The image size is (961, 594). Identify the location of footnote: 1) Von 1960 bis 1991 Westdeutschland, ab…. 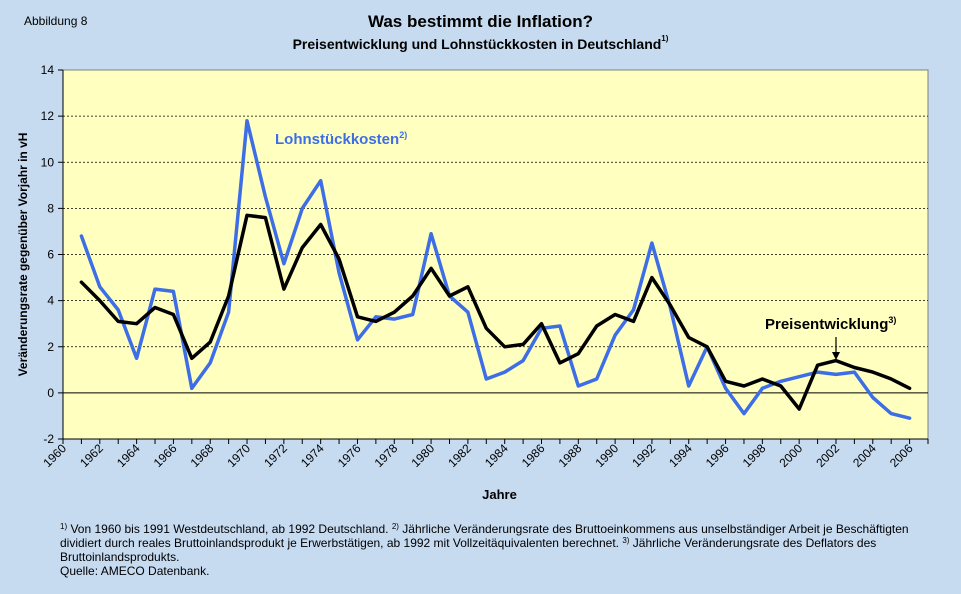
(500, 550).